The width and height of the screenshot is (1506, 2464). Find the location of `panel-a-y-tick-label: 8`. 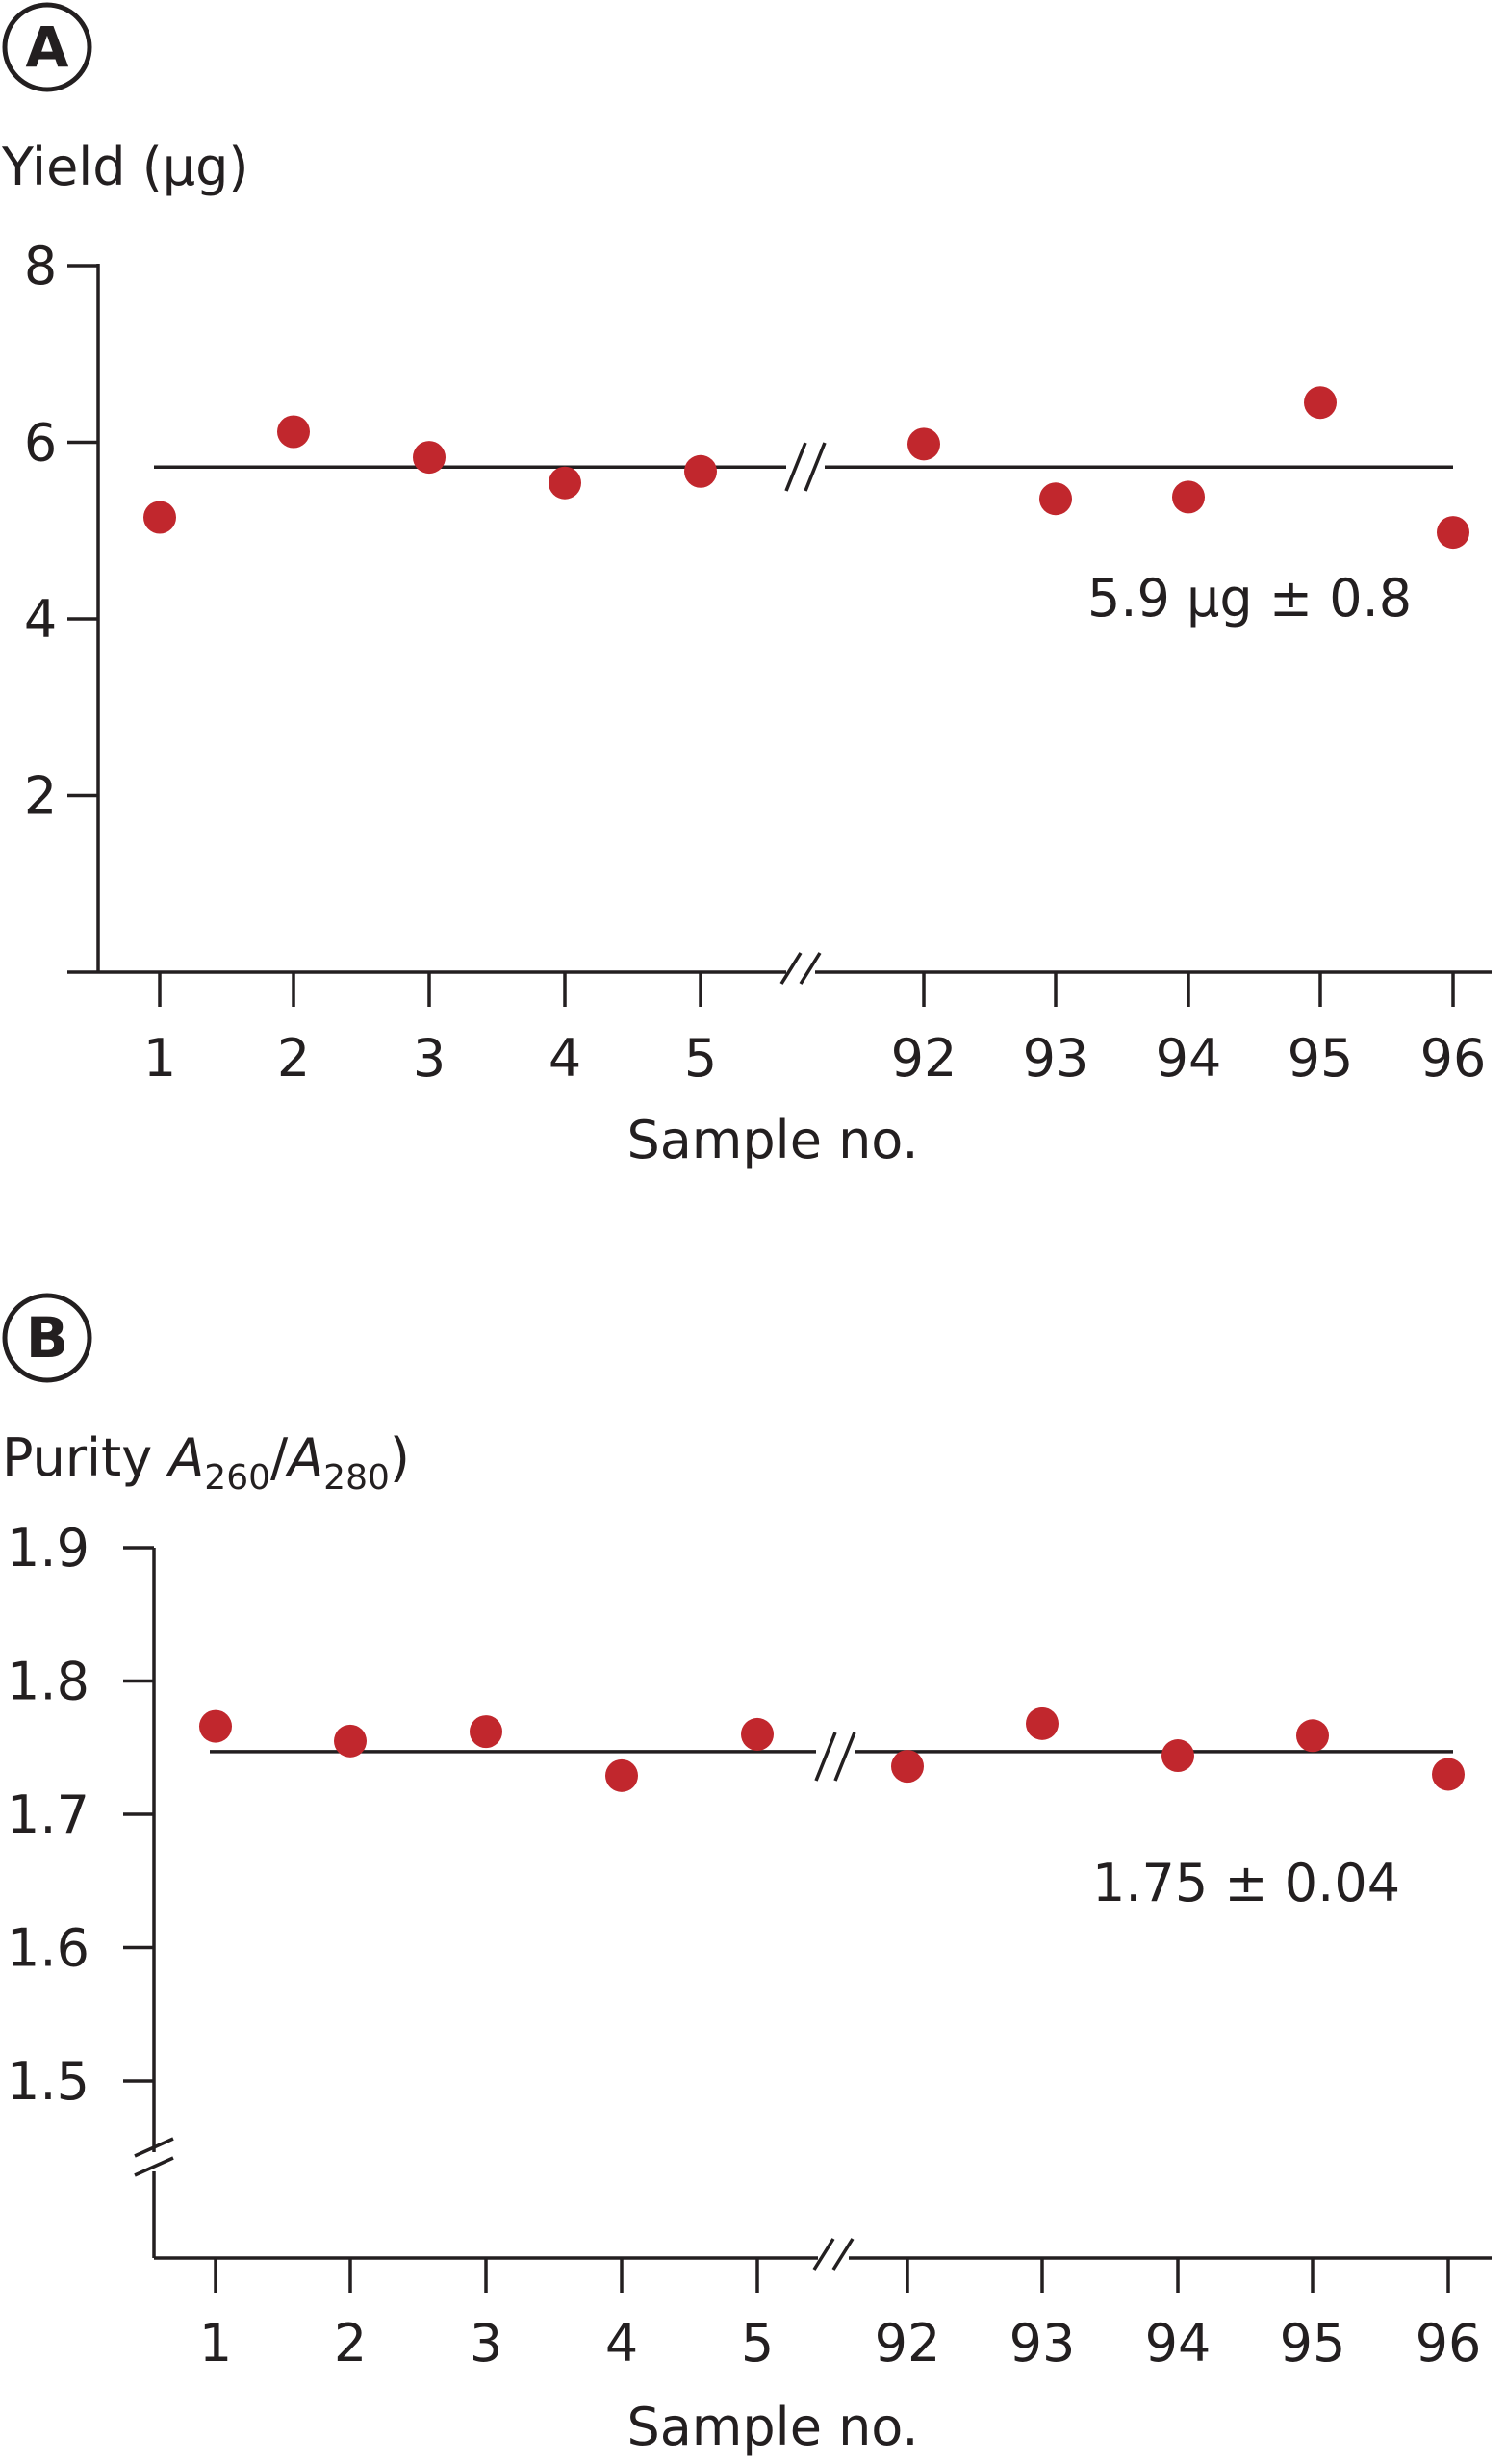

panel-a-y-tick-label: 8 is located at coordinates (40, 266).